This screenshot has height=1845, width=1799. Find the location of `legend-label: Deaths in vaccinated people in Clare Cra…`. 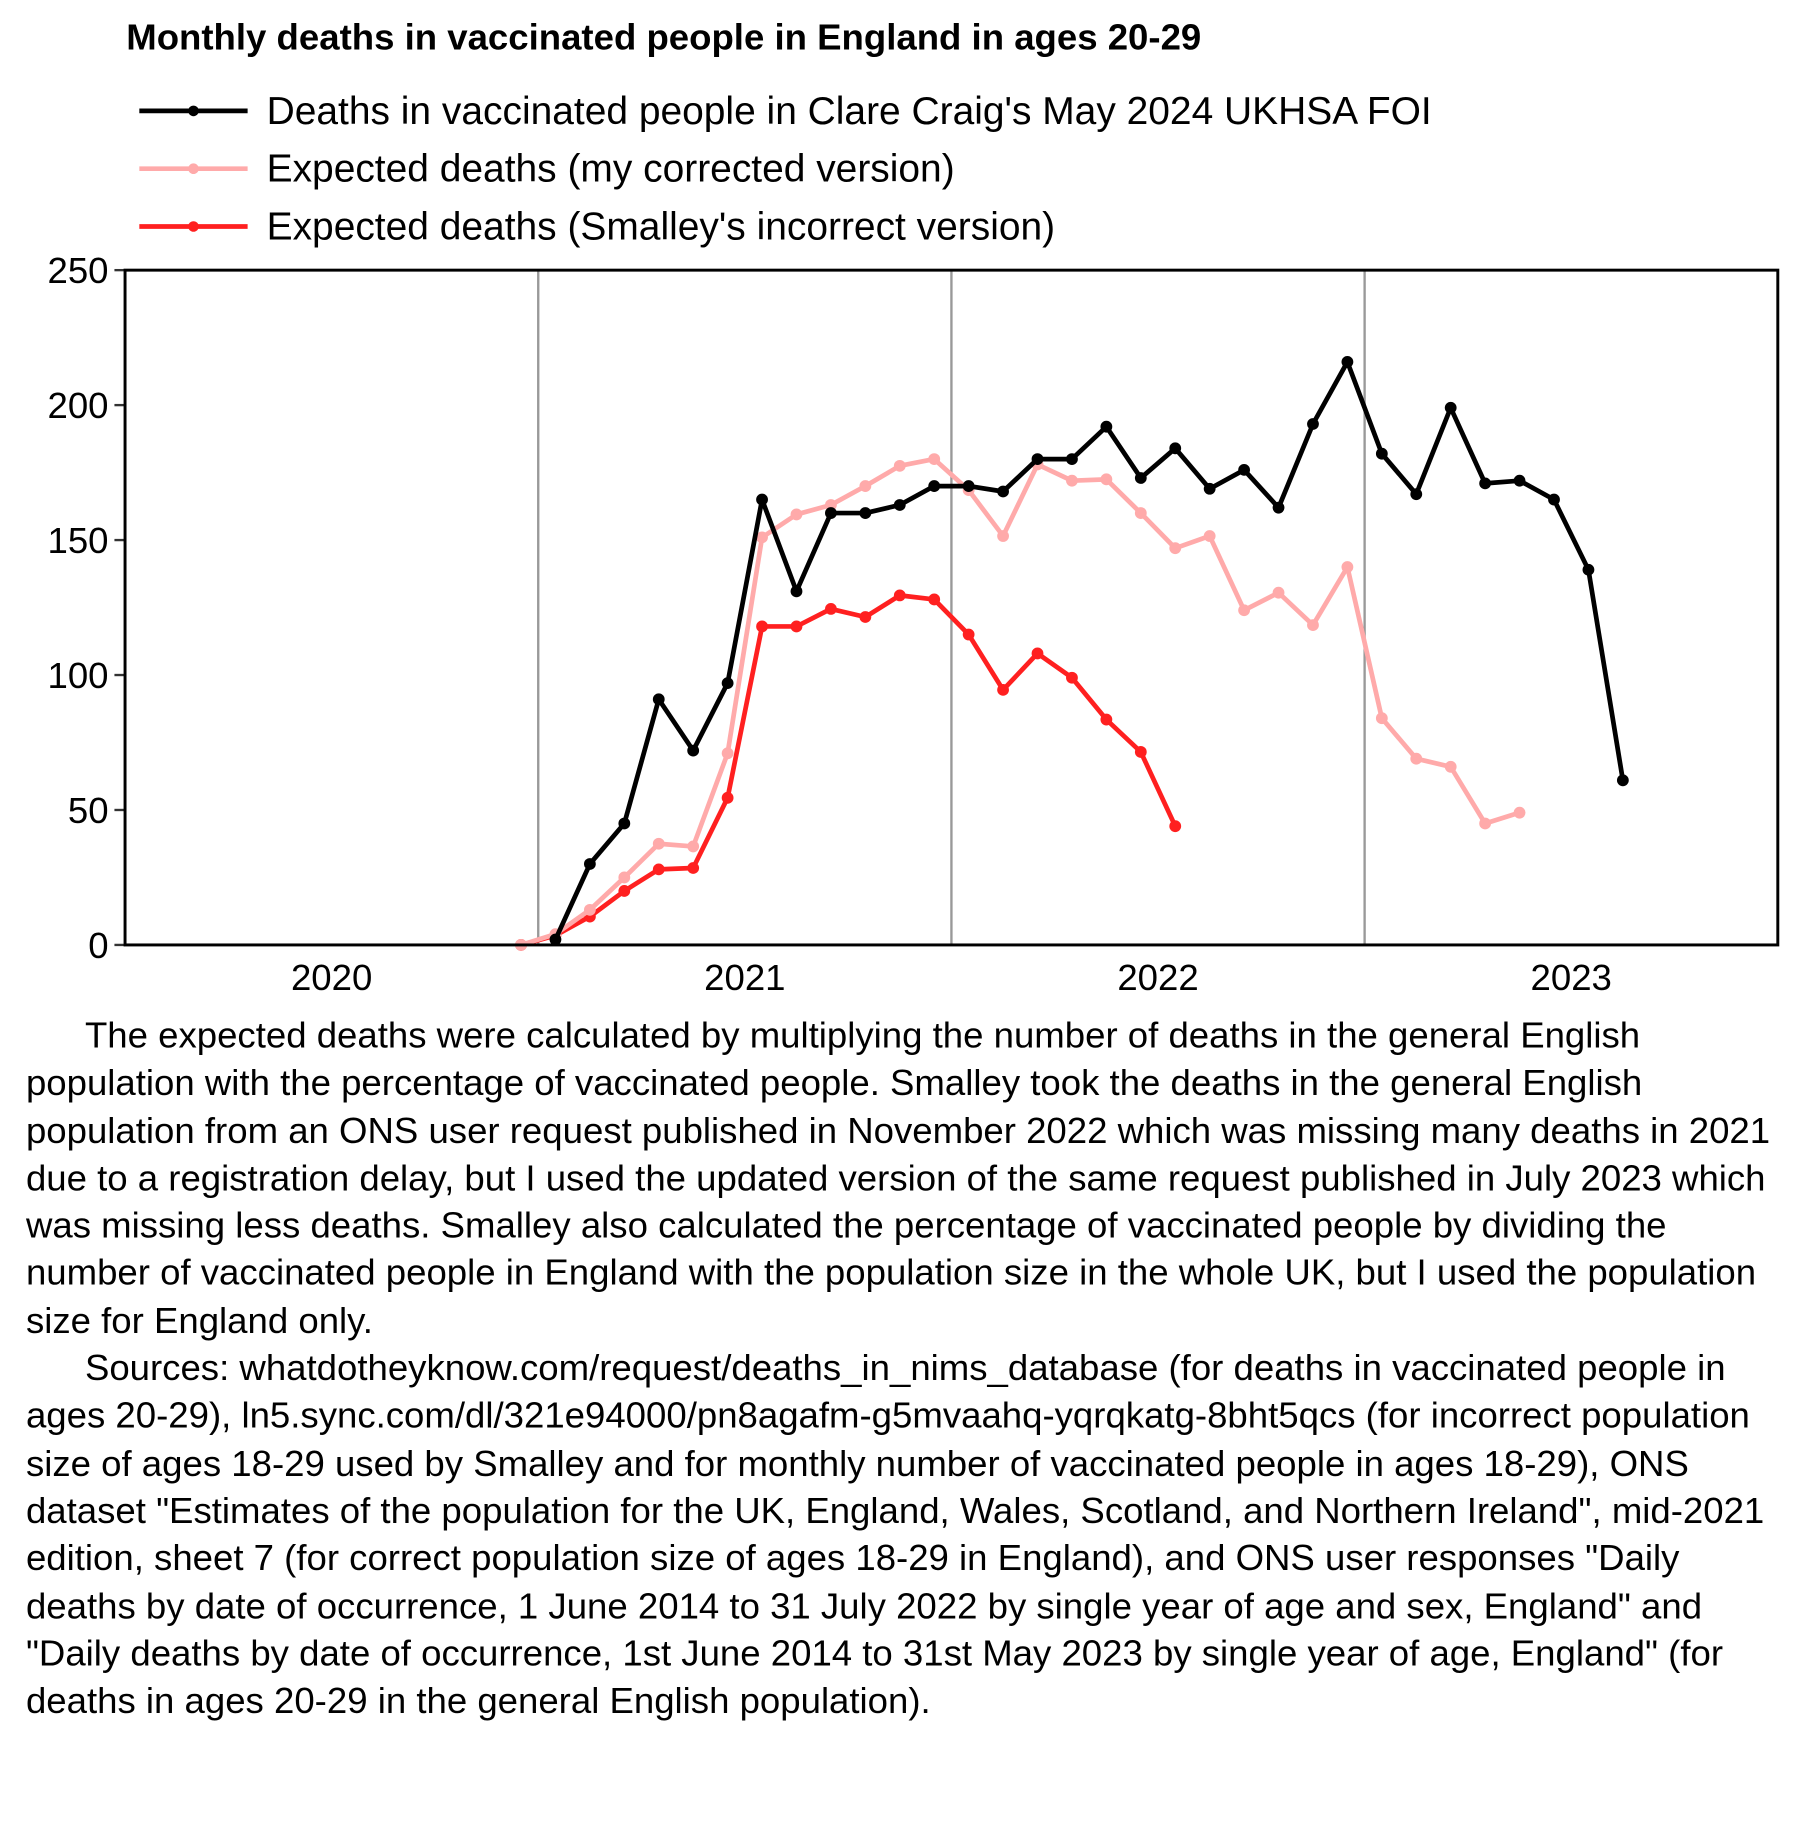

legend-label: Deaths in vaccinated people in Clare Cra… is located at coordinates (849, 110).